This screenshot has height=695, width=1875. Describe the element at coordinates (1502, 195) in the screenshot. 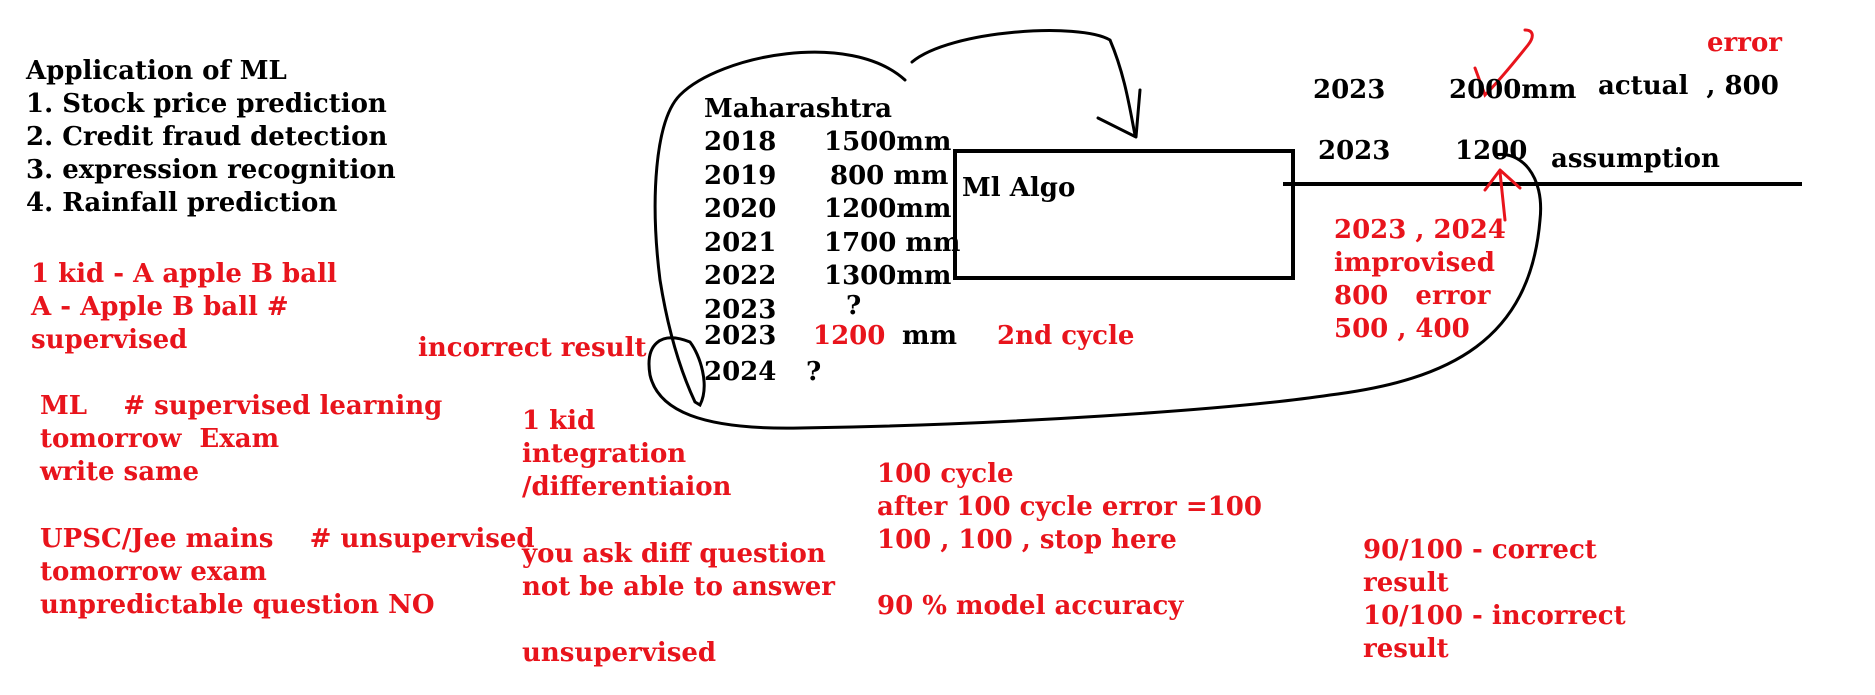

I see `red-arrow` at that location.